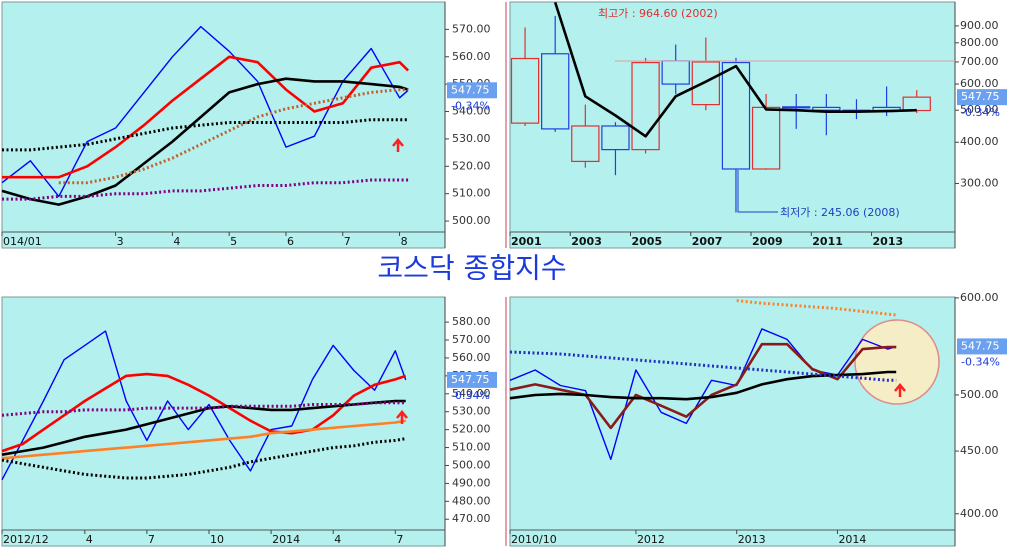 The height and width of the screenshot is (553, 1012). I want to click on x-tick-label: 2010/10, so click(534, 539).